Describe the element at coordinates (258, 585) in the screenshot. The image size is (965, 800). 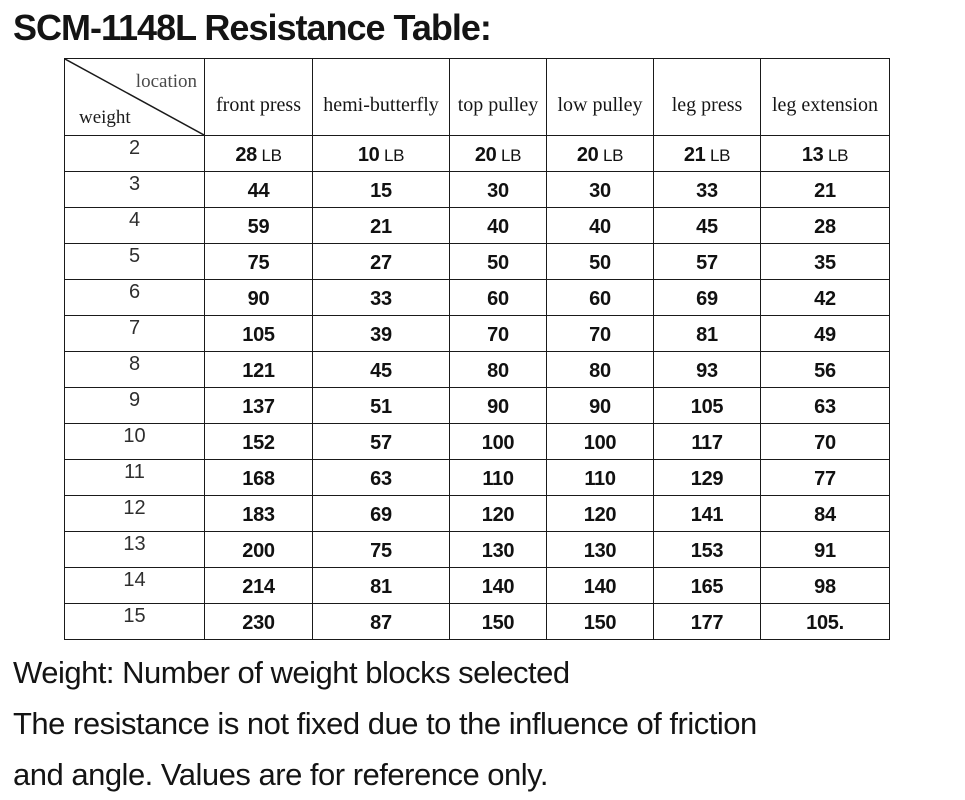
I see `resistance-value-cell: 214` at that location.